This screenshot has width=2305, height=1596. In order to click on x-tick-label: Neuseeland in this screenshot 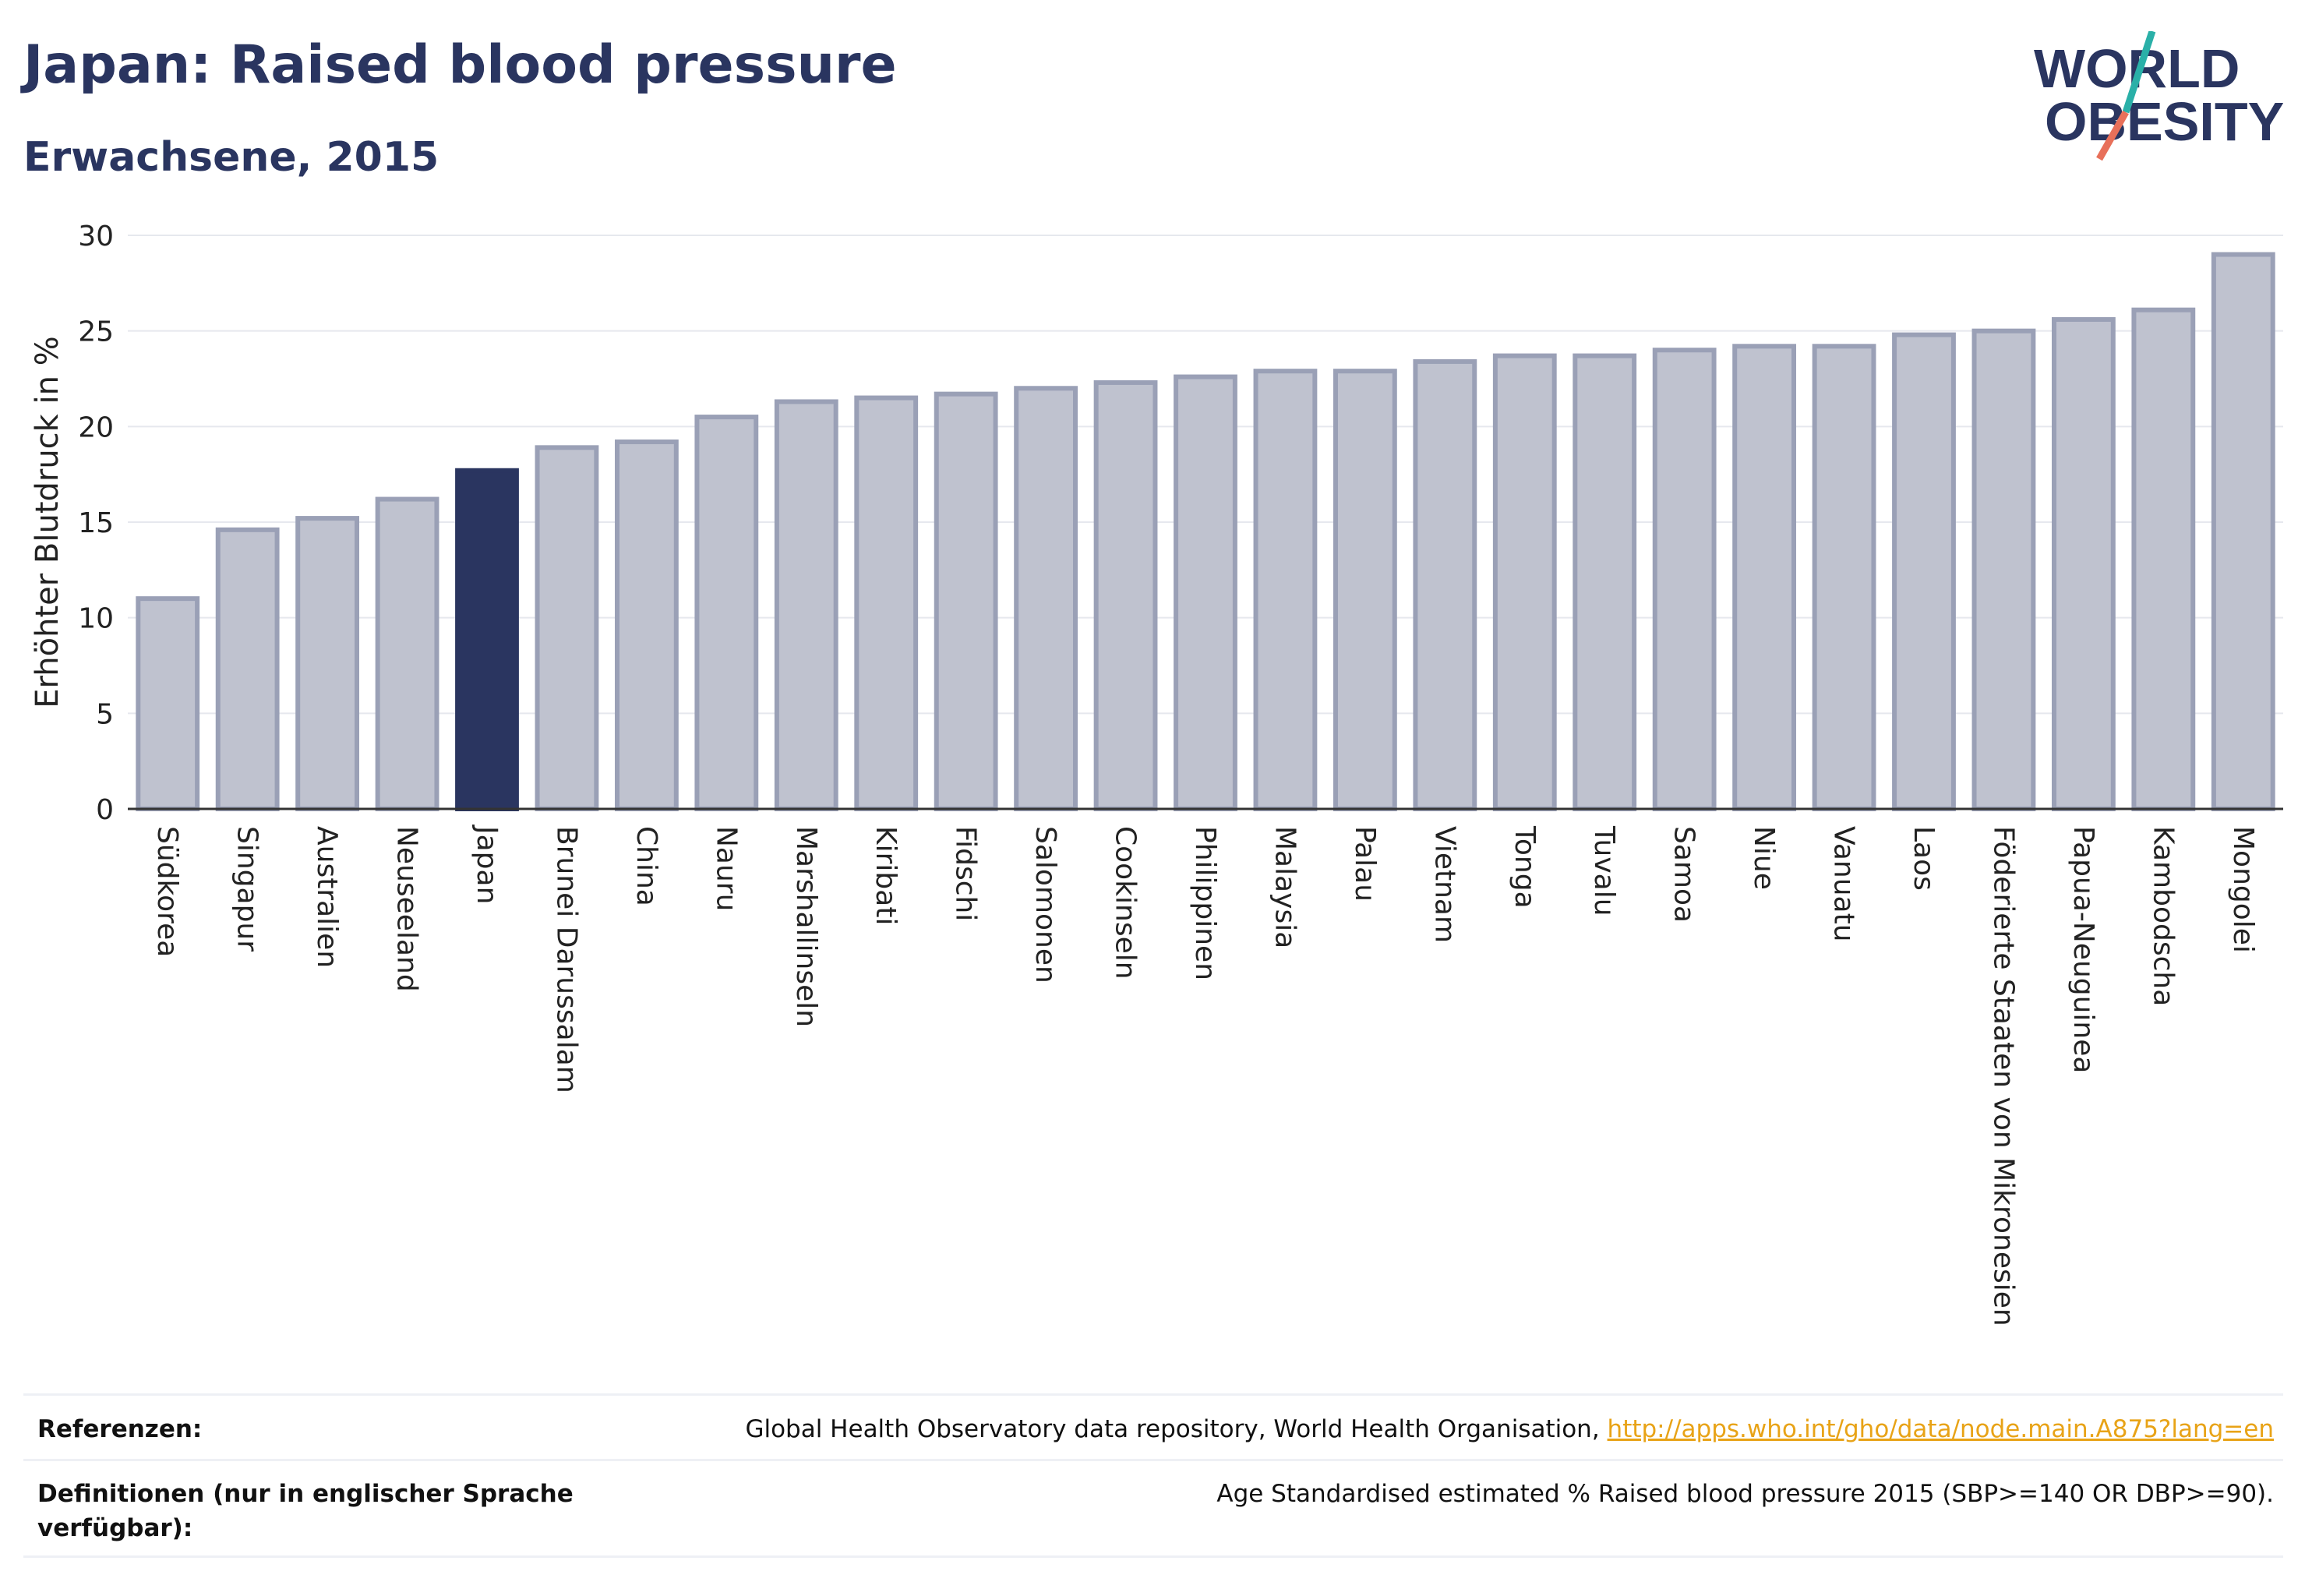, I will do `click(407, 909)`.